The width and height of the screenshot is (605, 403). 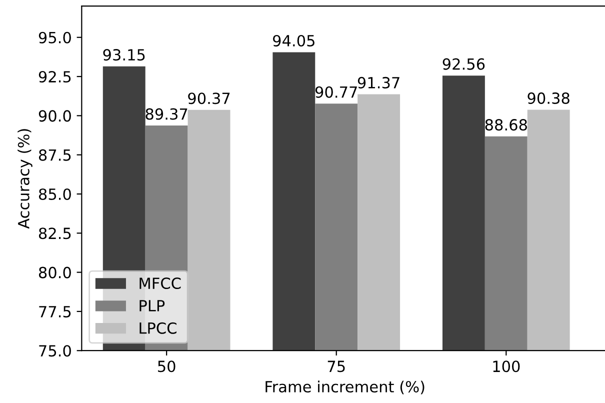 What do you see at coordinates (167, 366) in the screenshot?
I see `x-tick-label: 50` at bounding box center [167, 366].